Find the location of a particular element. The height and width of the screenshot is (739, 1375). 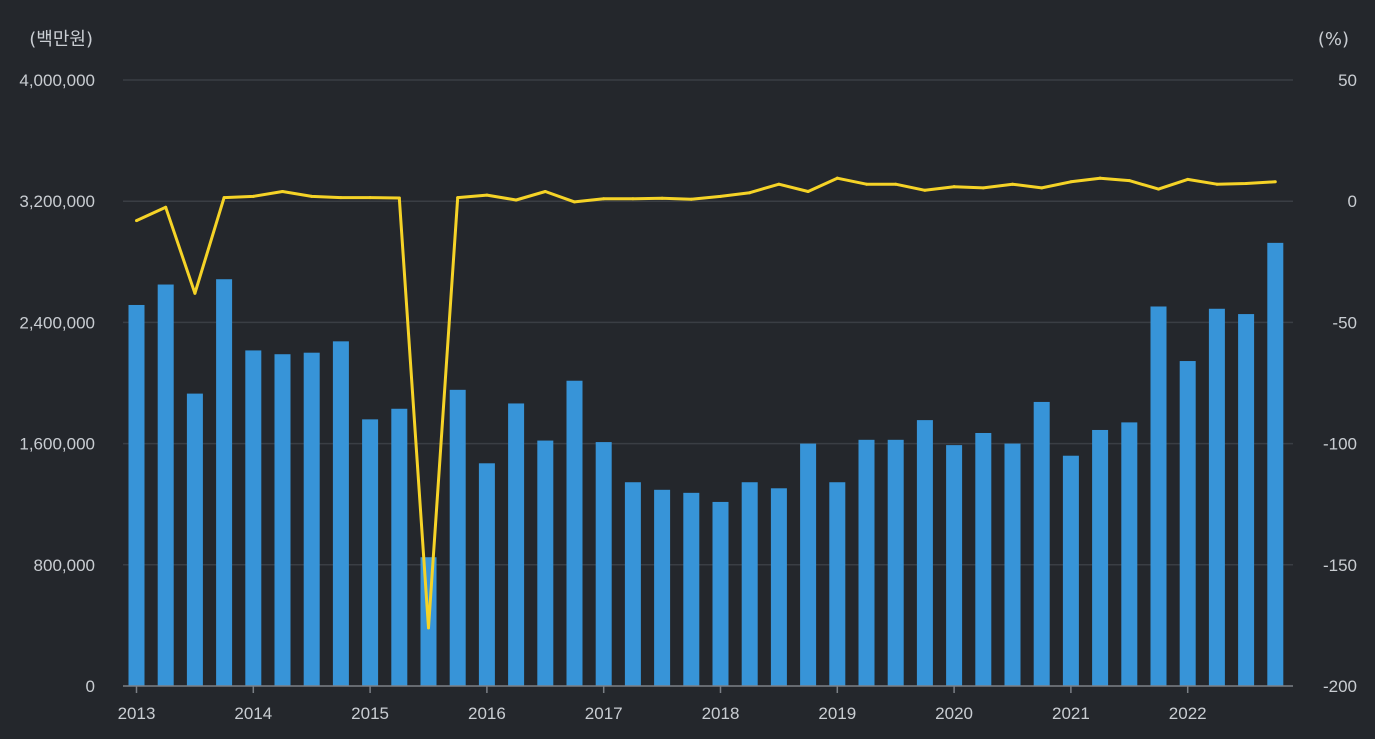

x-tick-label: 2017 is located at coordinates (604, 713).